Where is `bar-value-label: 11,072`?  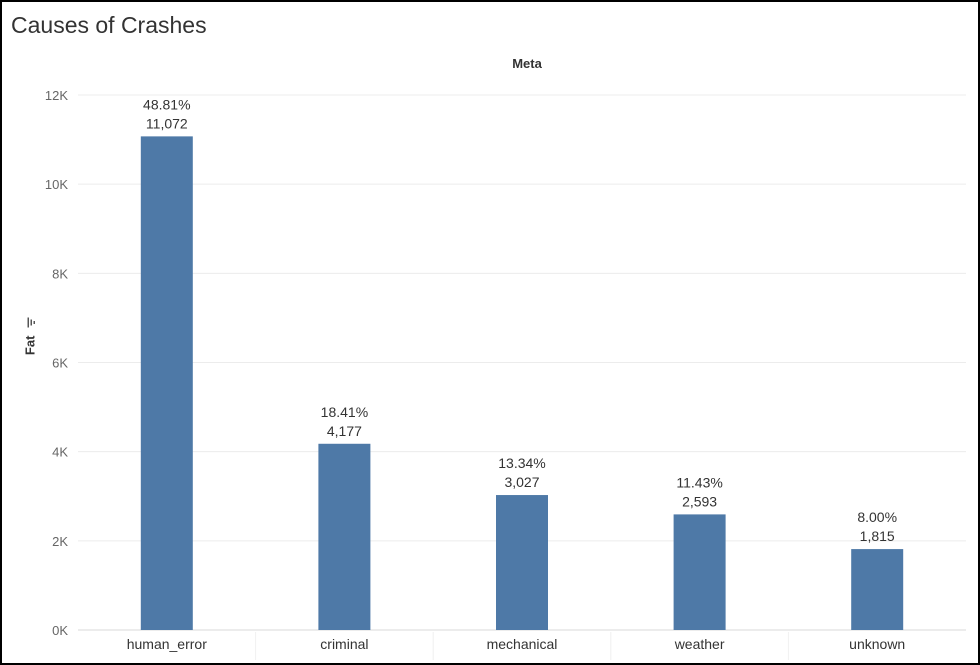
bar-value-label: 11,072 is located at coordinates (167, 123).